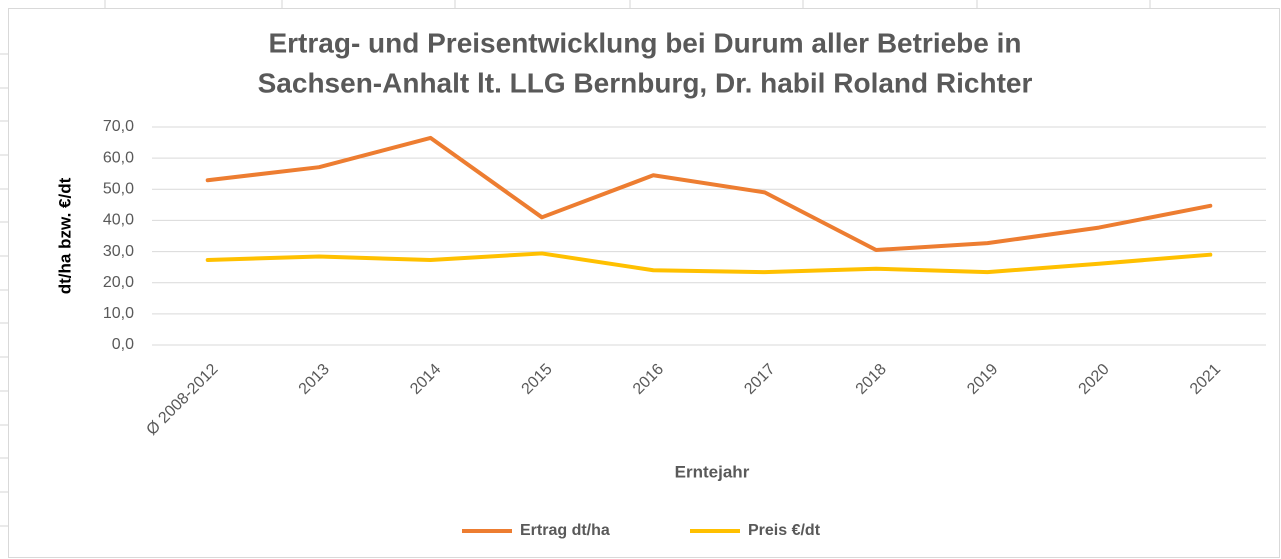 This screenshot has height=559, width=1281. Describe the element at coordinates (565, 530) in the screenshot. I see `legend-label: Ertrag dt/ha` at that location.